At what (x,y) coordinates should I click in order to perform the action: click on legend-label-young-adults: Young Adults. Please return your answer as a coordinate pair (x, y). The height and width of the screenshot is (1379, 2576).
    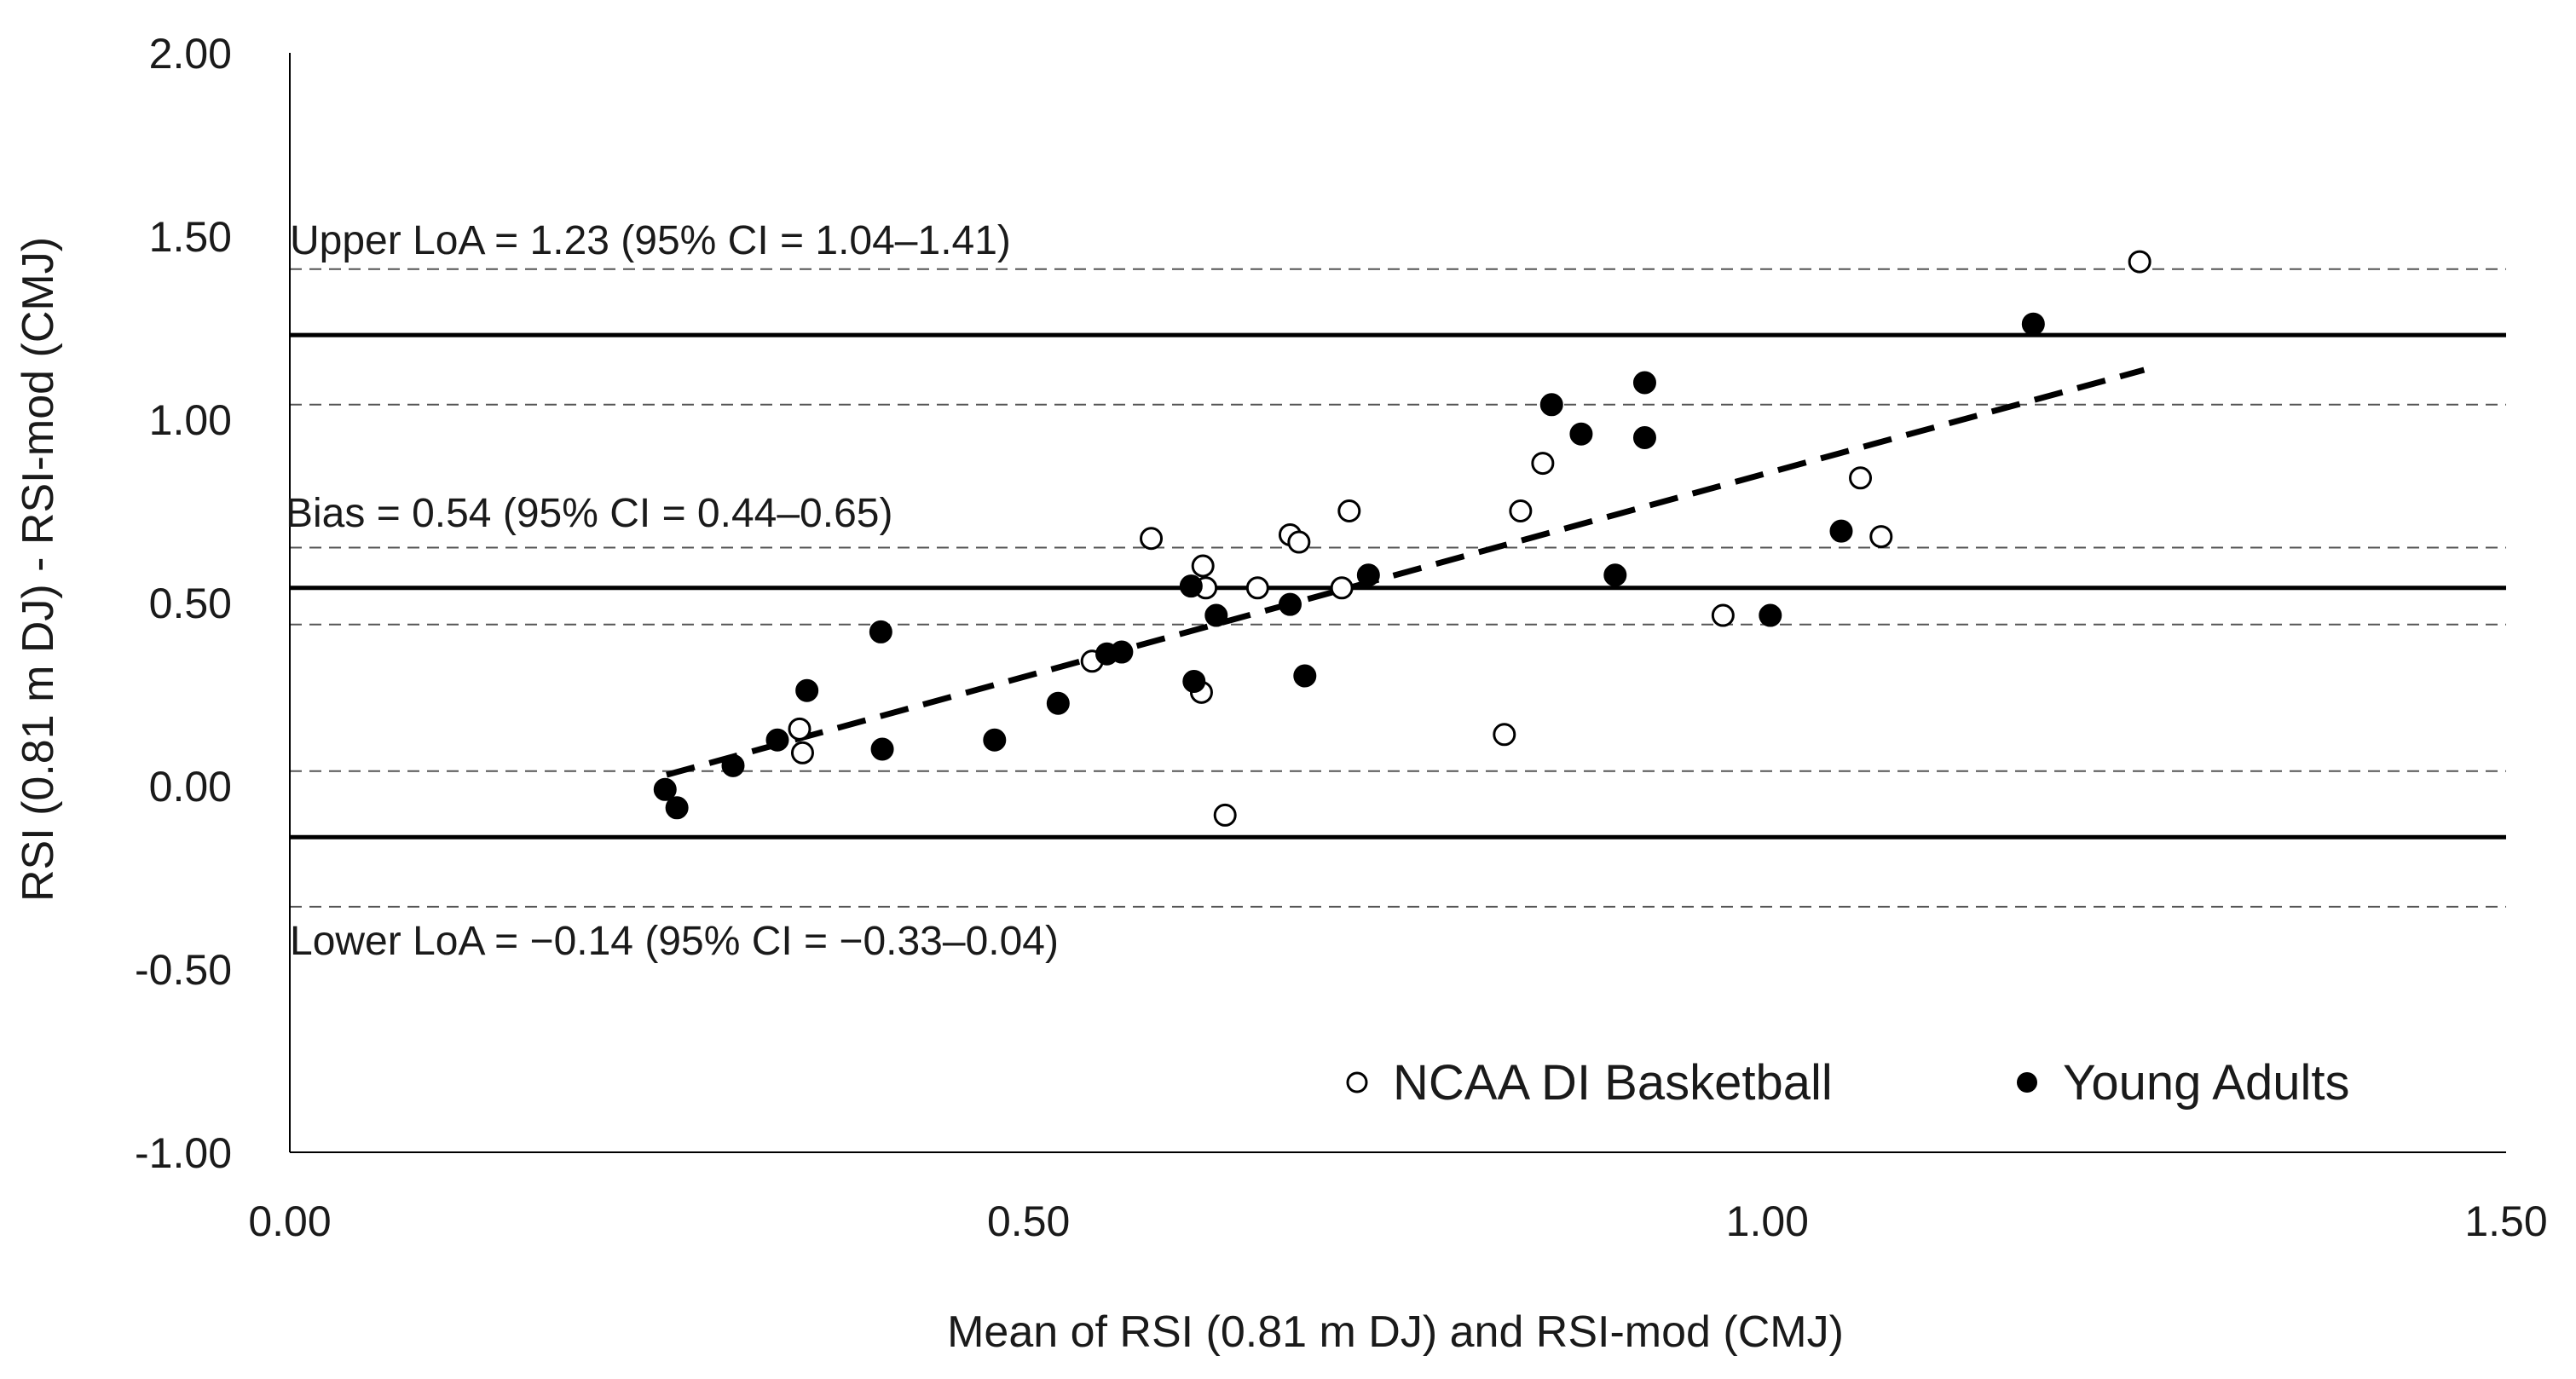
    Looking at the image, I should click on (2206, 1083).